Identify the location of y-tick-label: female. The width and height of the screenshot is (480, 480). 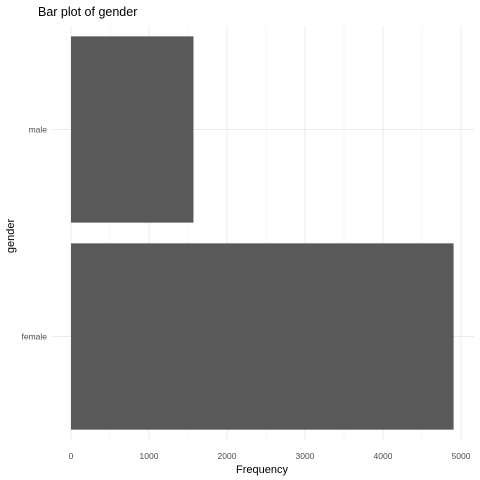
(34, 337).